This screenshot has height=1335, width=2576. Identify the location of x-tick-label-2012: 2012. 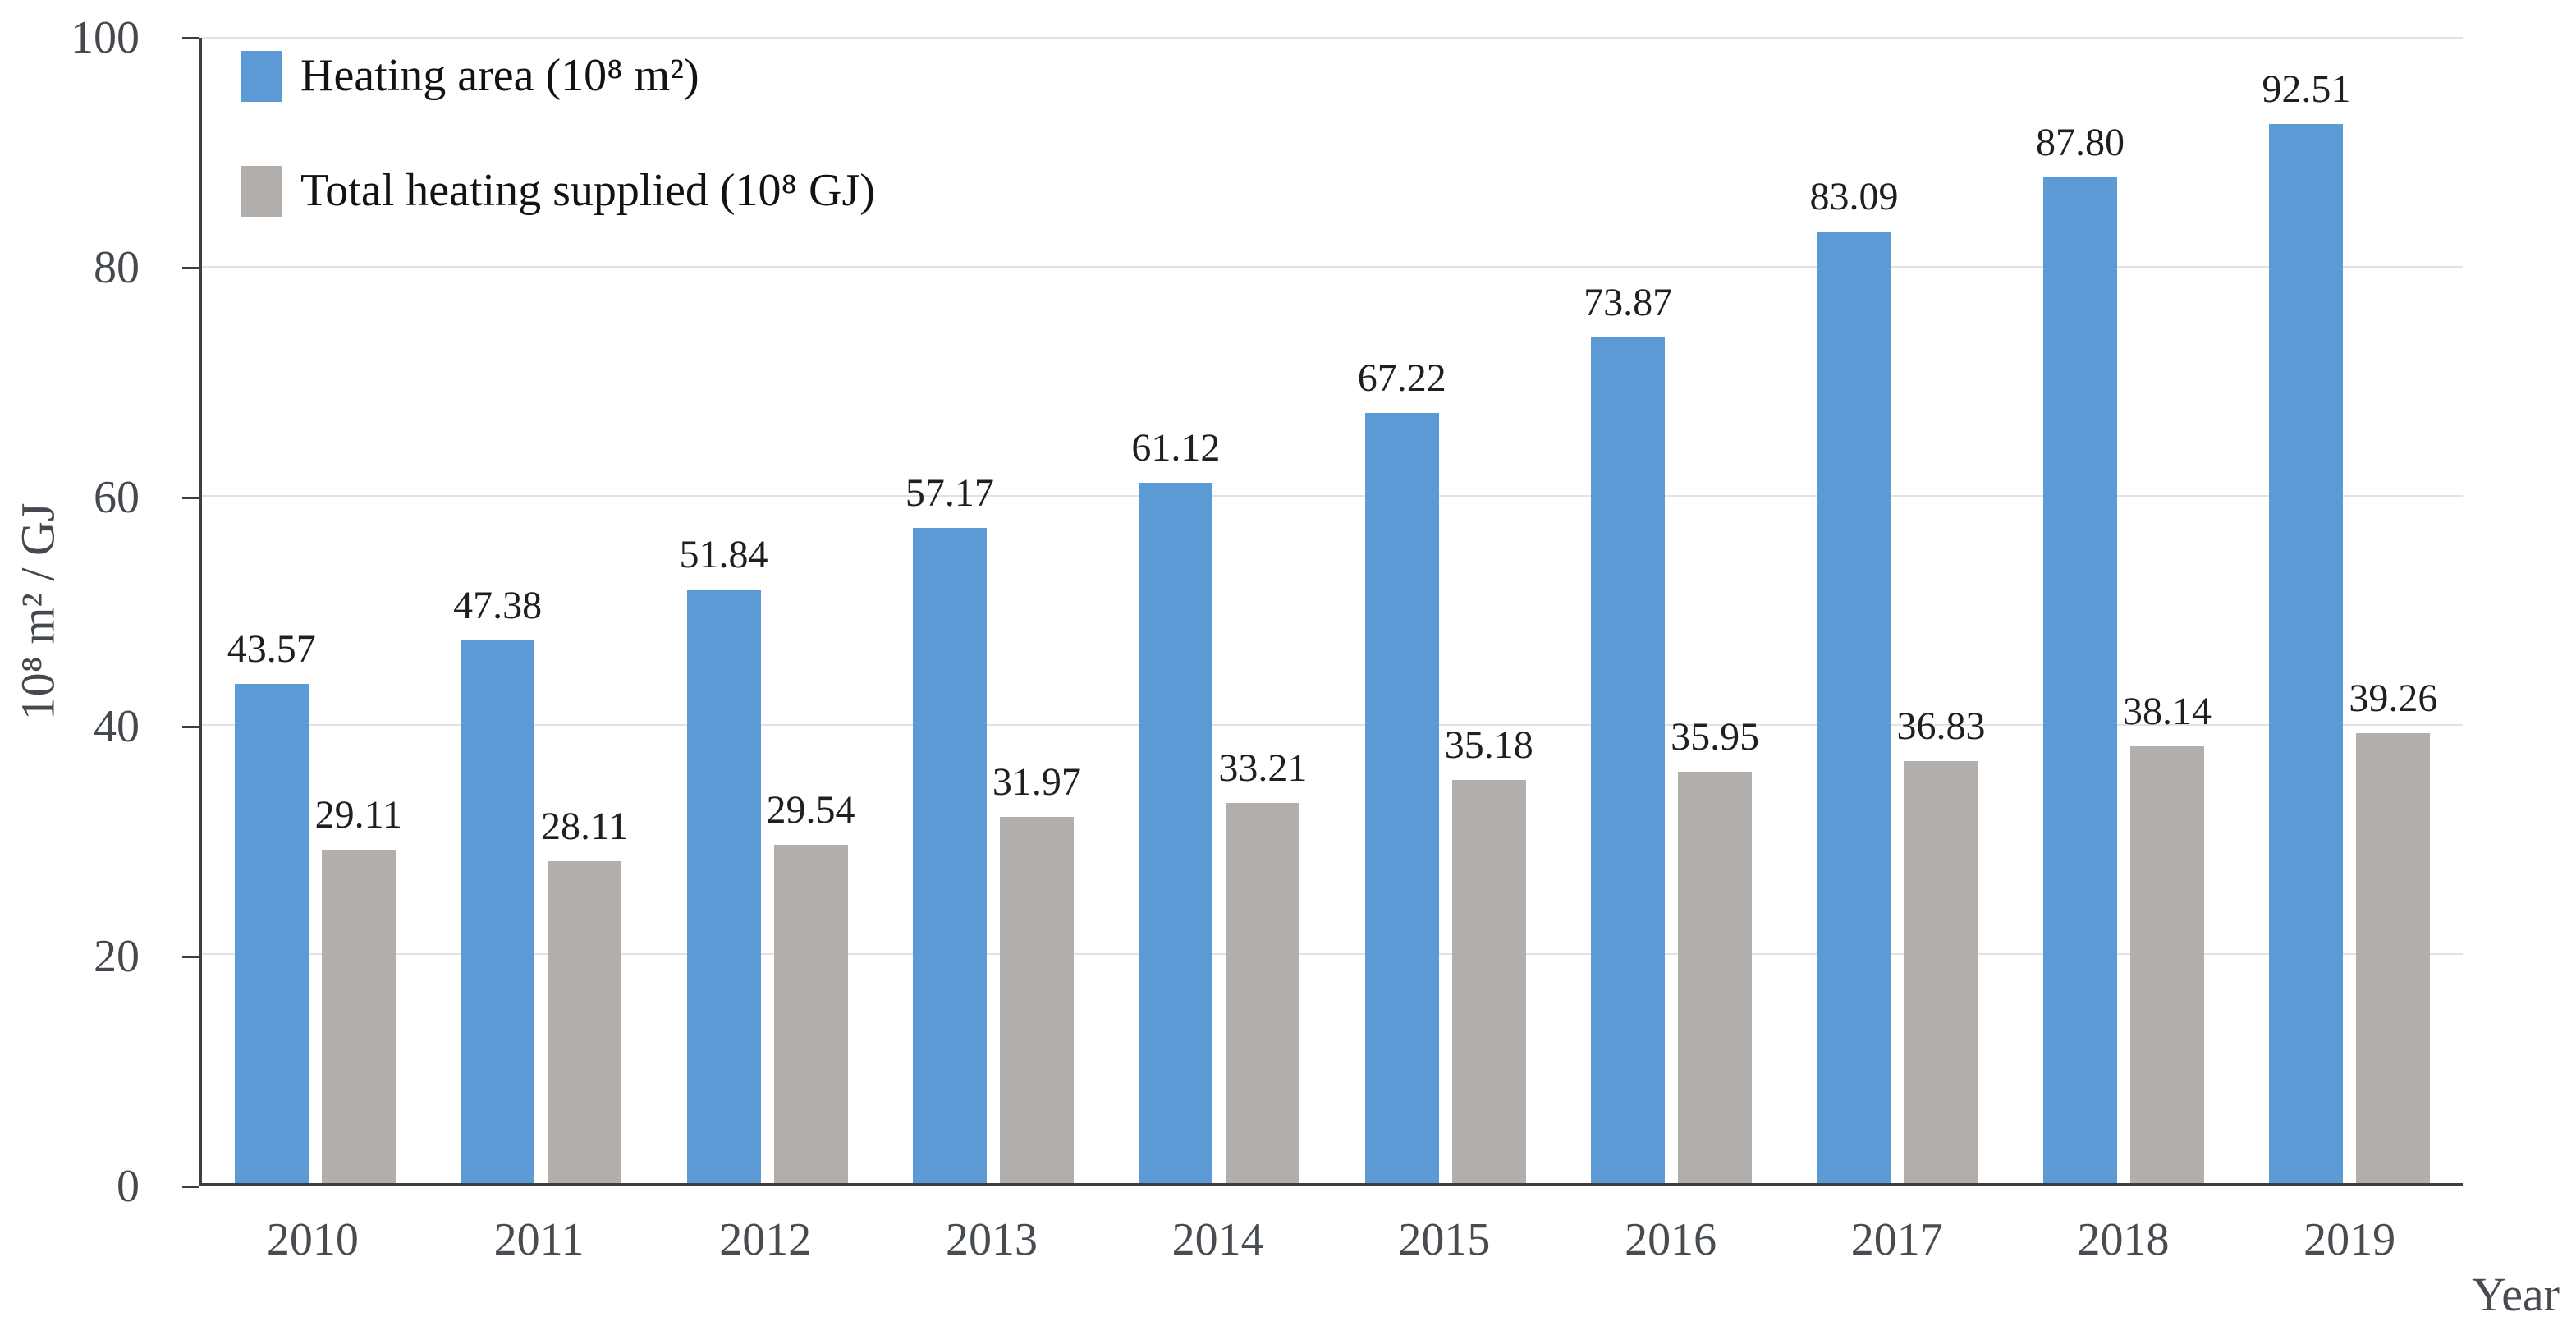
(766, 1239).